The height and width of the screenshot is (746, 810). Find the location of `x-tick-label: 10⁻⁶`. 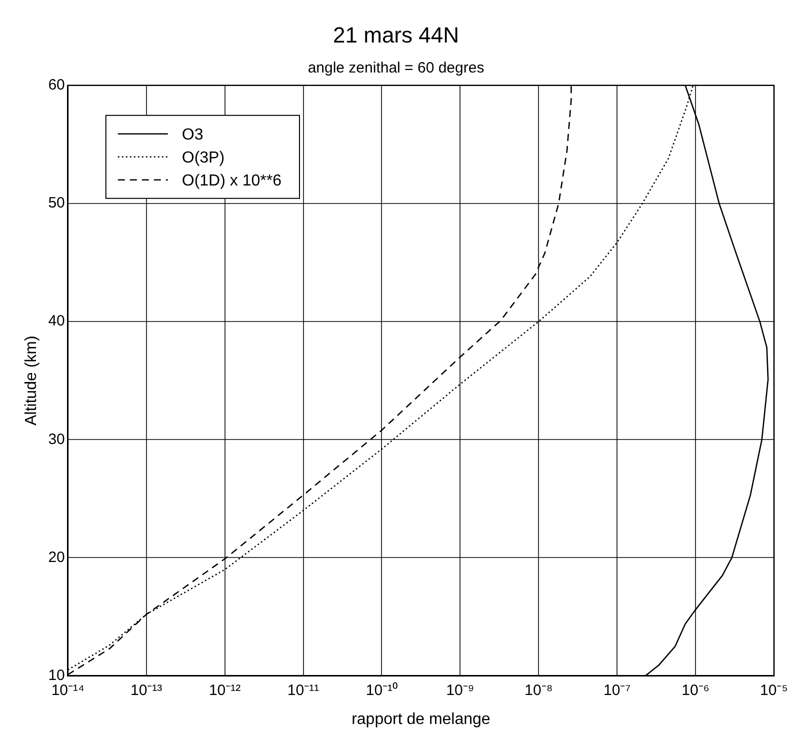

x-tick-label: 10⁻⁶ is located at coordinates (696, 690).